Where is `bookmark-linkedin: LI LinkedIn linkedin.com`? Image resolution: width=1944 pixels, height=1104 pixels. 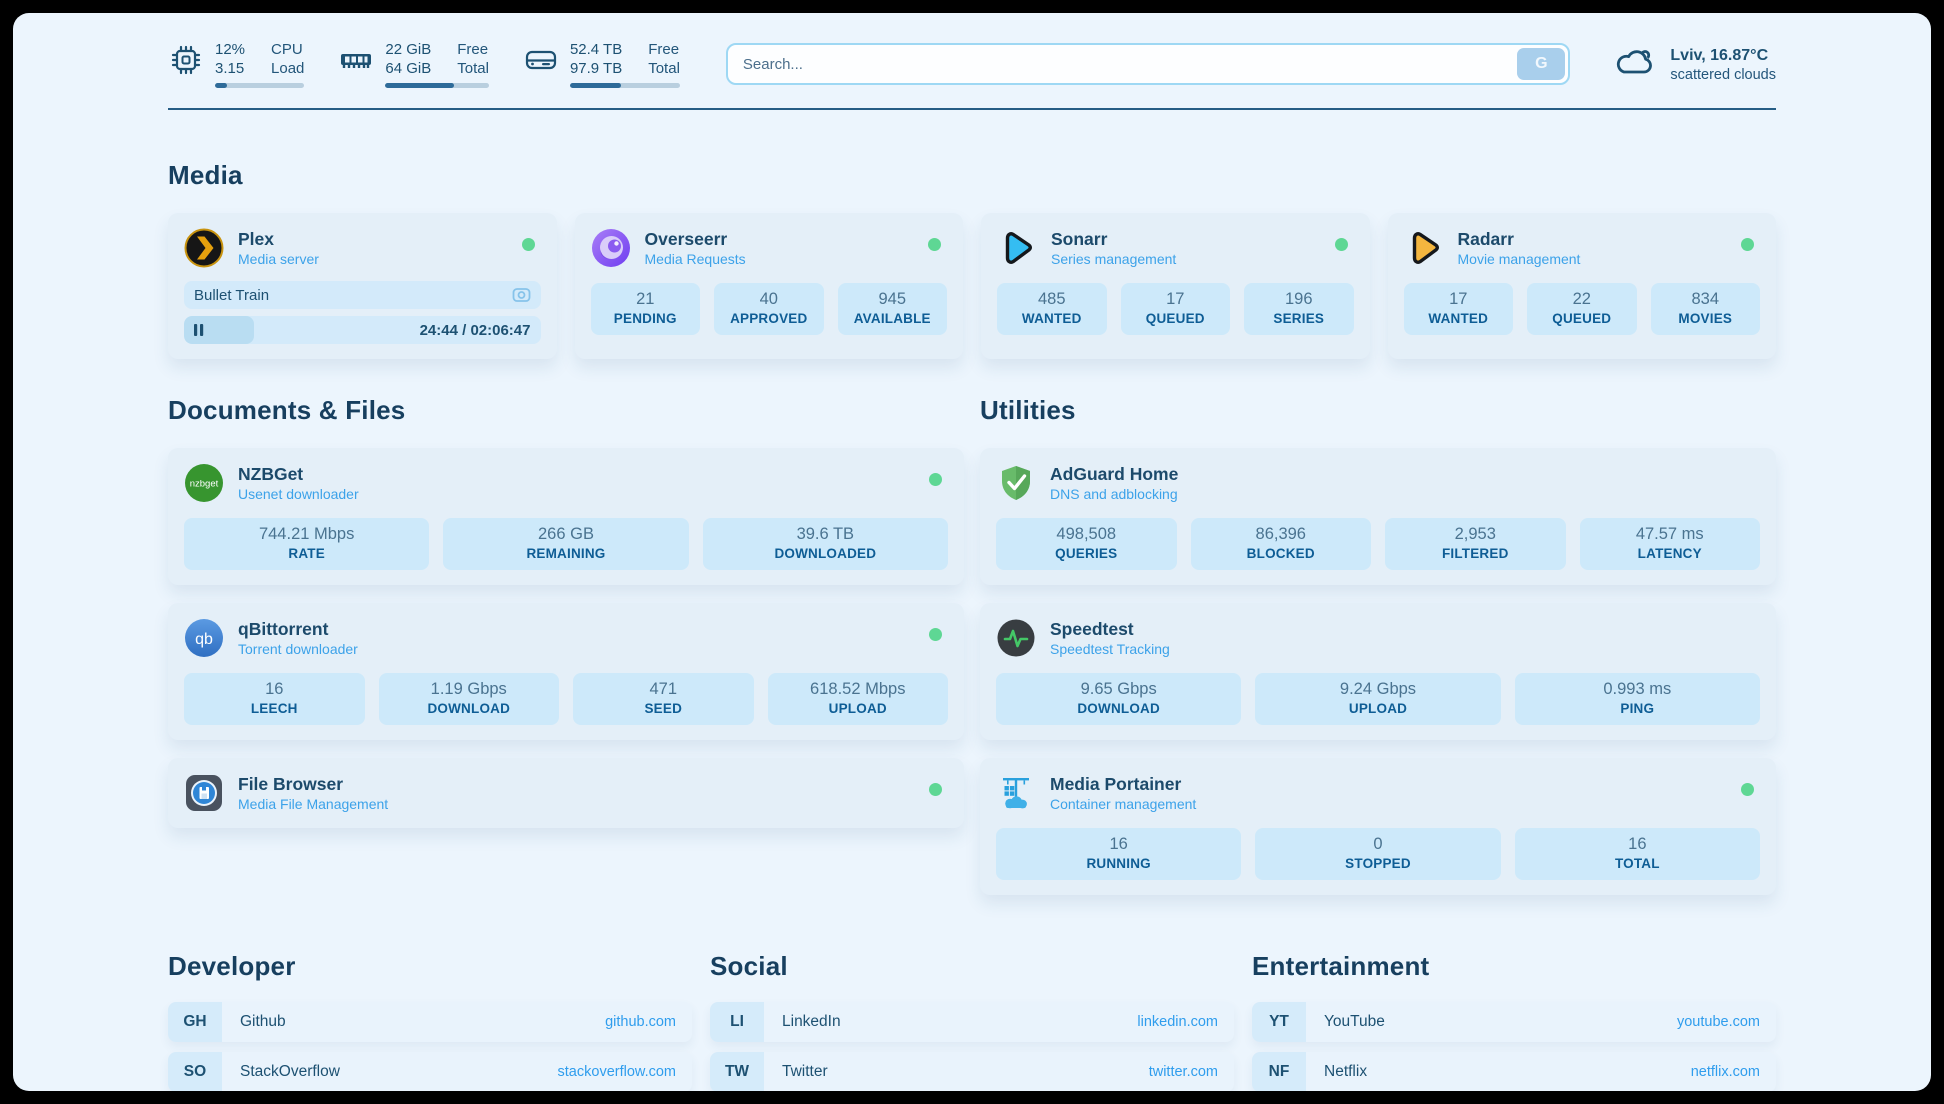 bookmark-linkedin: LI LinkedIn linkedin.com is located at coordinates (972, 1022).